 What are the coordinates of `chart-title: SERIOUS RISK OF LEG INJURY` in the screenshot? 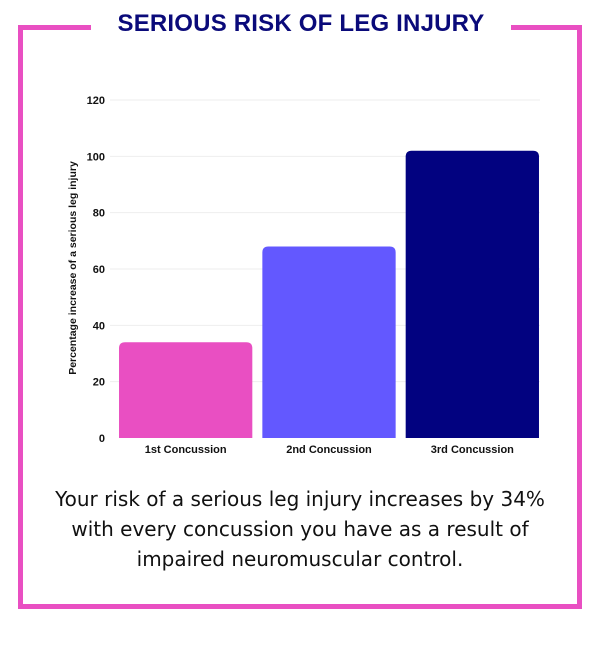 It's located at (301, 25).